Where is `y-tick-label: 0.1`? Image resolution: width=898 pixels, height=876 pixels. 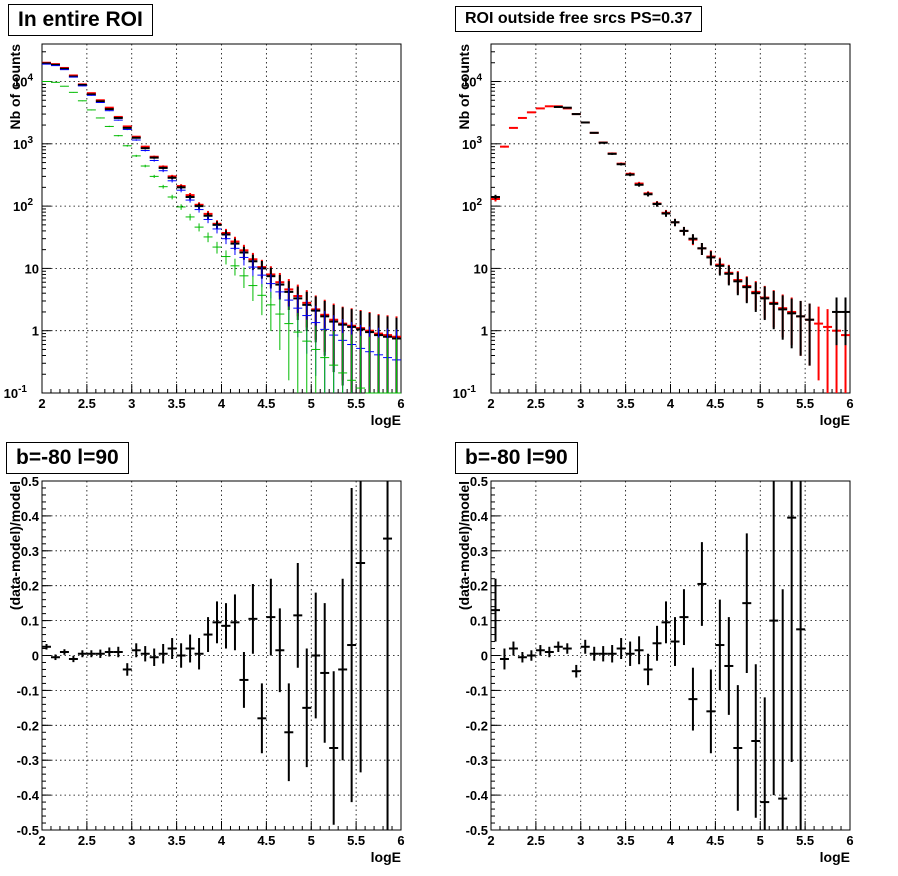
y-tick-label: 0.1 is located at coordinates (479, 621).